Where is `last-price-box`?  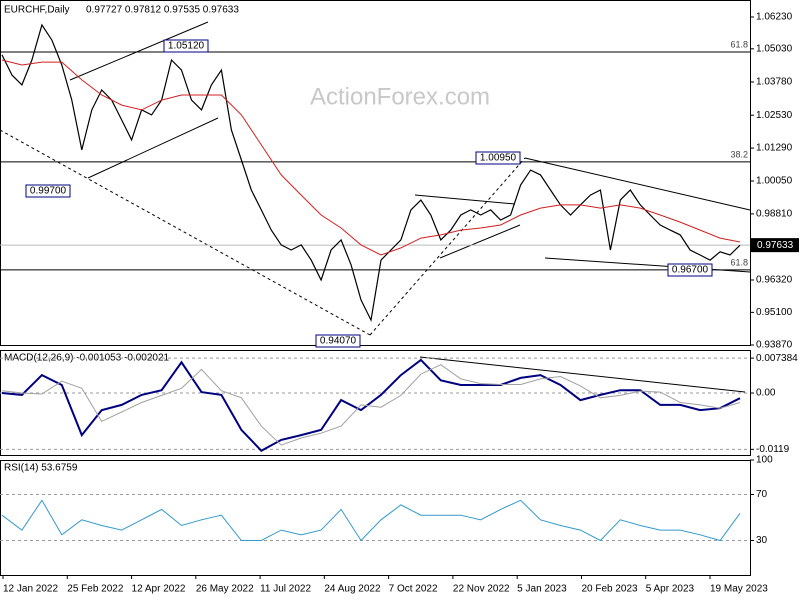 last-price-box is located at coordinates (775, 245).